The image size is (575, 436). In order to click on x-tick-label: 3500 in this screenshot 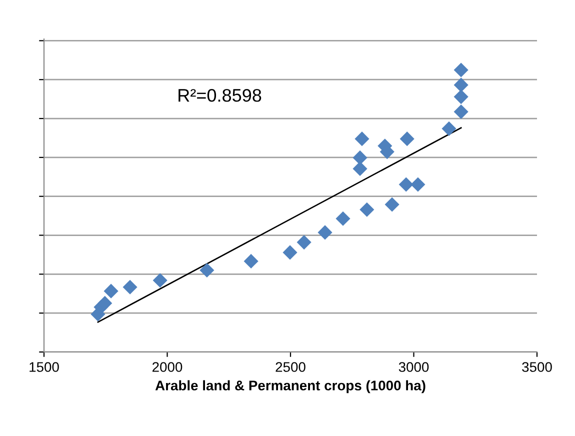, I will do `click(537, 367)`.